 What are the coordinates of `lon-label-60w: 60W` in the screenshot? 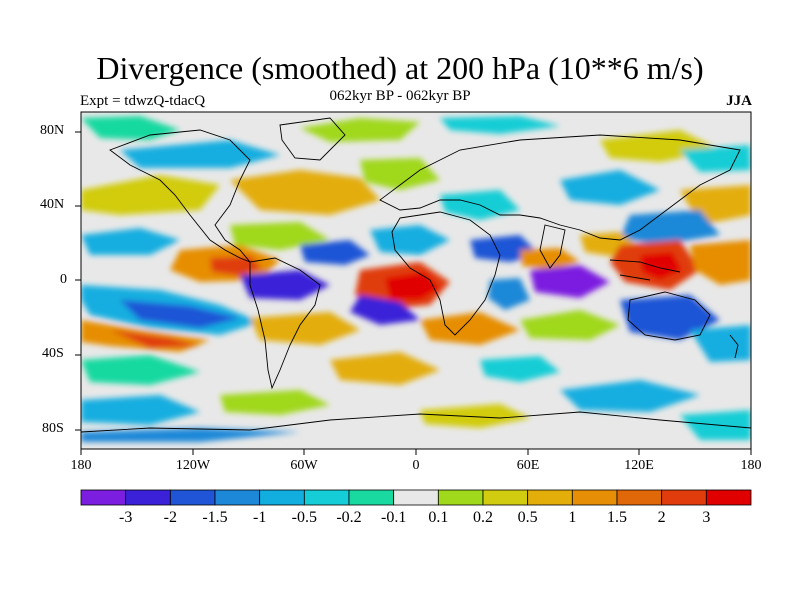 It's located at (304, 465).